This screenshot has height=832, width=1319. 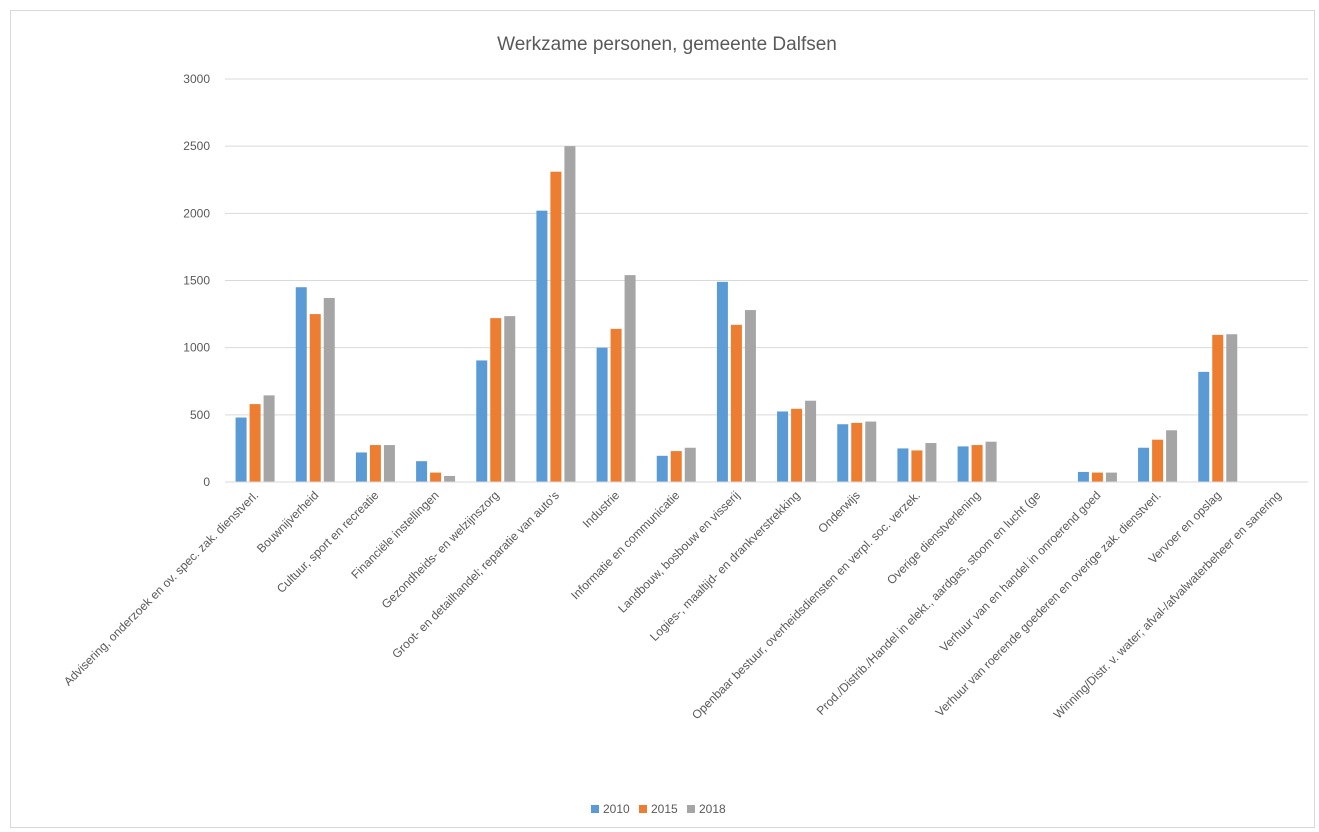 What do you see at coordinates (625, 545) in the screenshot?
I see `x-category-label: Informatie en communicatie` at bounding box center [625, 545].